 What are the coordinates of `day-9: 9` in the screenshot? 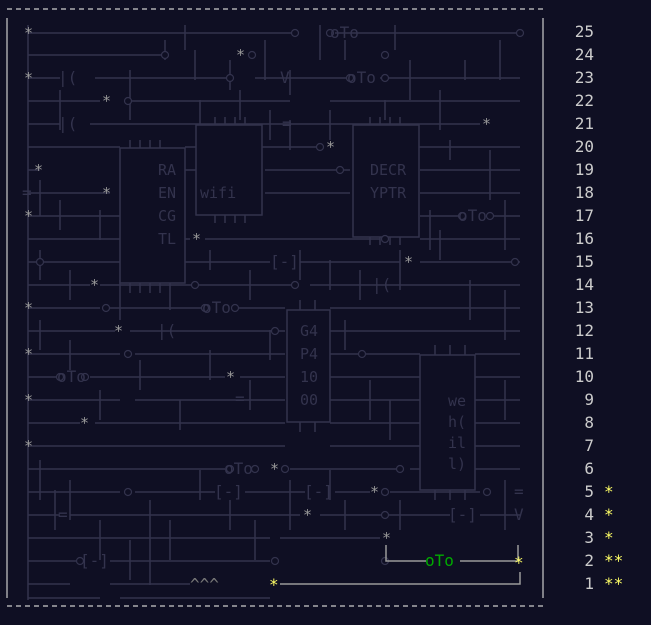 It's located at (606, 399).